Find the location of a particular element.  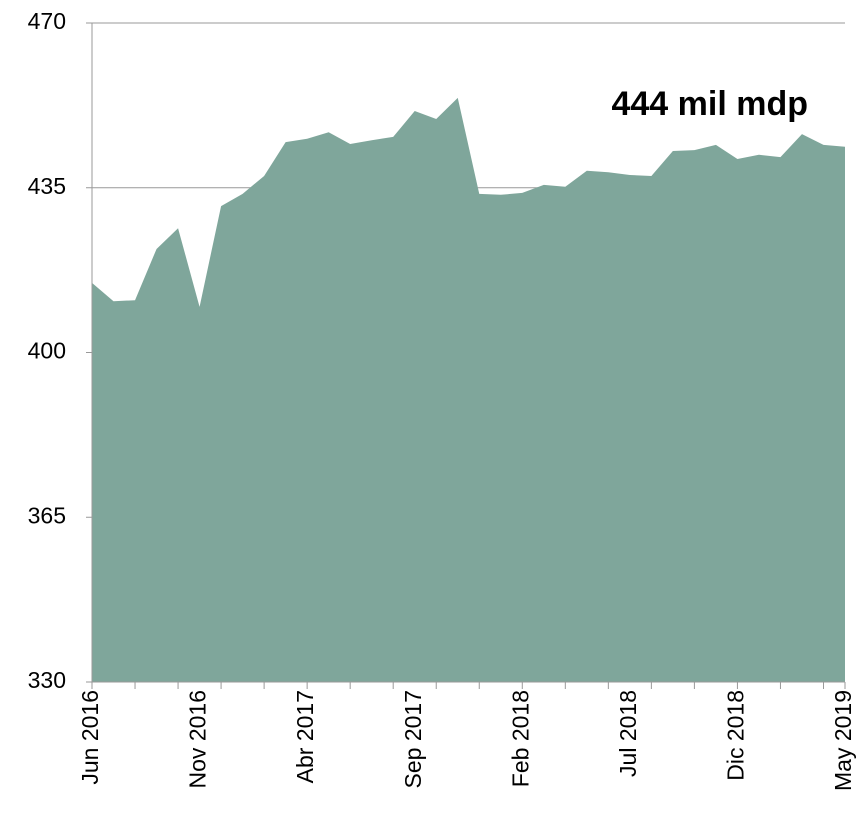

x-tick-label: Jun 2016 is located at coordinates (90, 737).